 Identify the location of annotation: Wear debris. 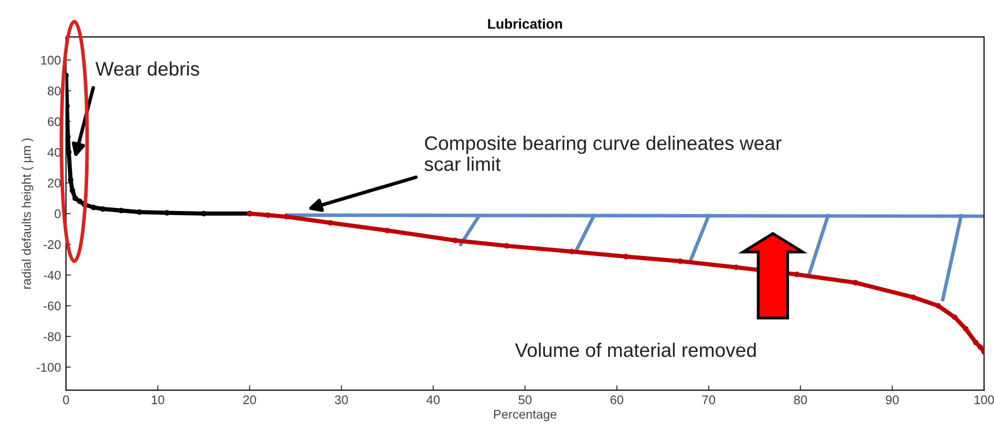
(147, 68).